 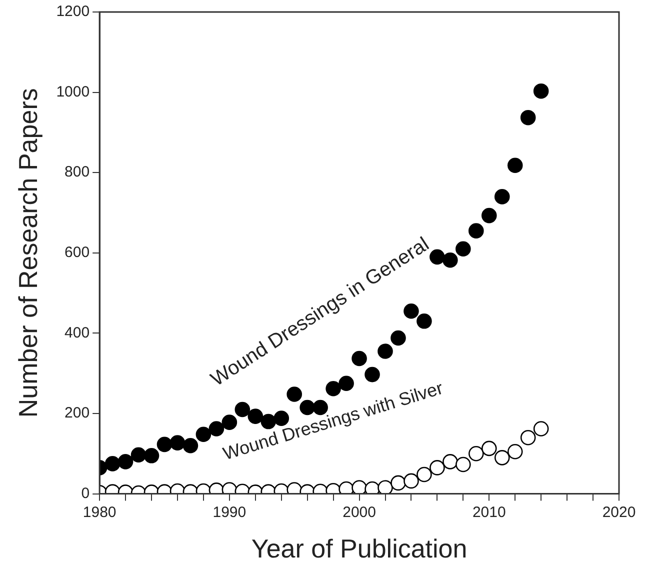 I want to click on y-axis-title: Number of Research Papers, so click(x=27, y=253).